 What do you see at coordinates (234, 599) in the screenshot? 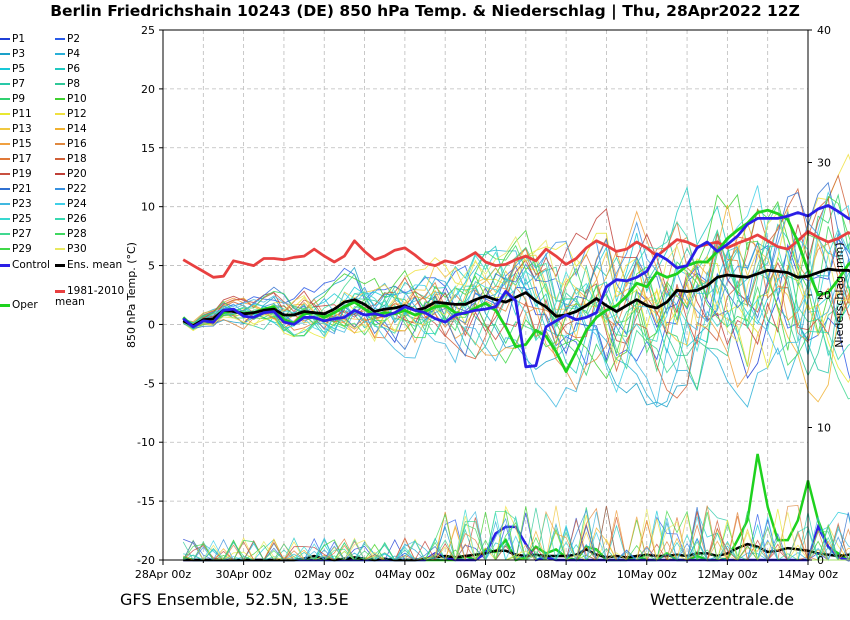
I see `footer-model-info: GFS Ensemble, 52.5N, 13.5E` at bounding box center [234, 599].